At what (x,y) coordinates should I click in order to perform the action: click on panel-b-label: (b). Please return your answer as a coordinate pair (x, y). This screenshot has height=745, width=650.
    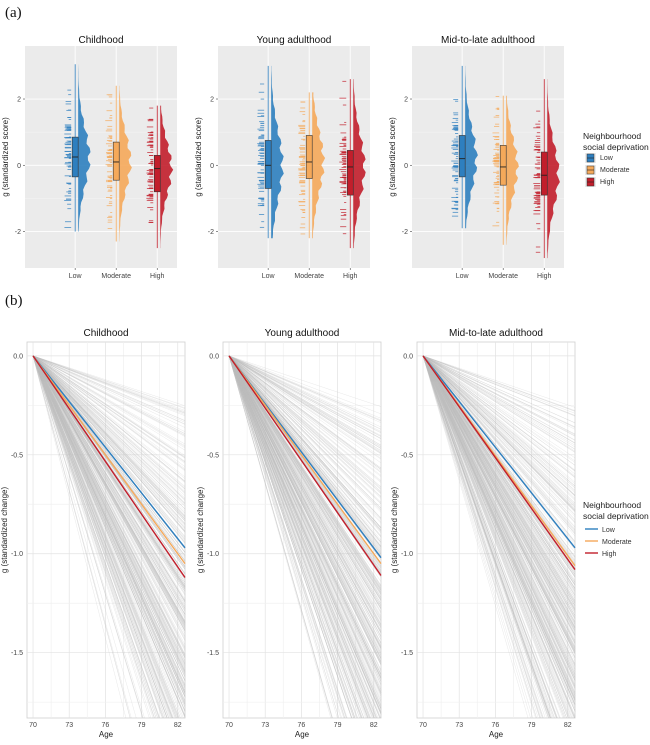
    Looking at the image, I should click on (14, 301).